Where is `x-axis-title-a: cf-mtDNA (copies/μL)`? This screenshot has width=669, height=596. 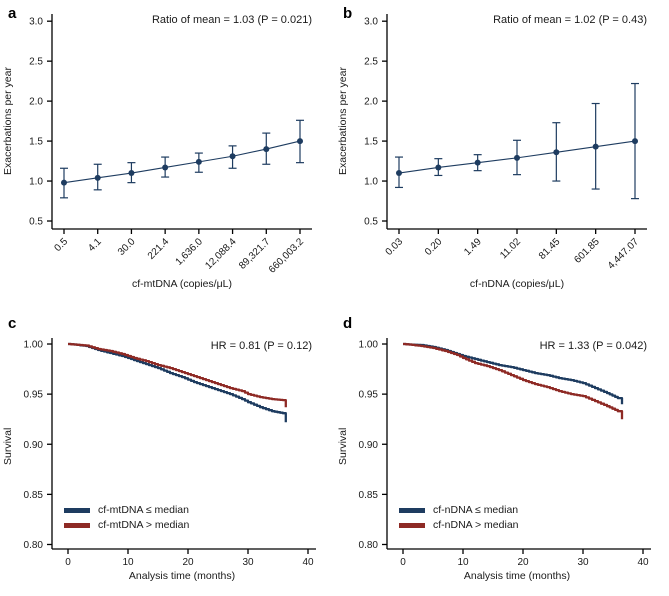 x-axis-title-a: cf-mtDNA (copies/μL) is located at coordinates (182, 284).